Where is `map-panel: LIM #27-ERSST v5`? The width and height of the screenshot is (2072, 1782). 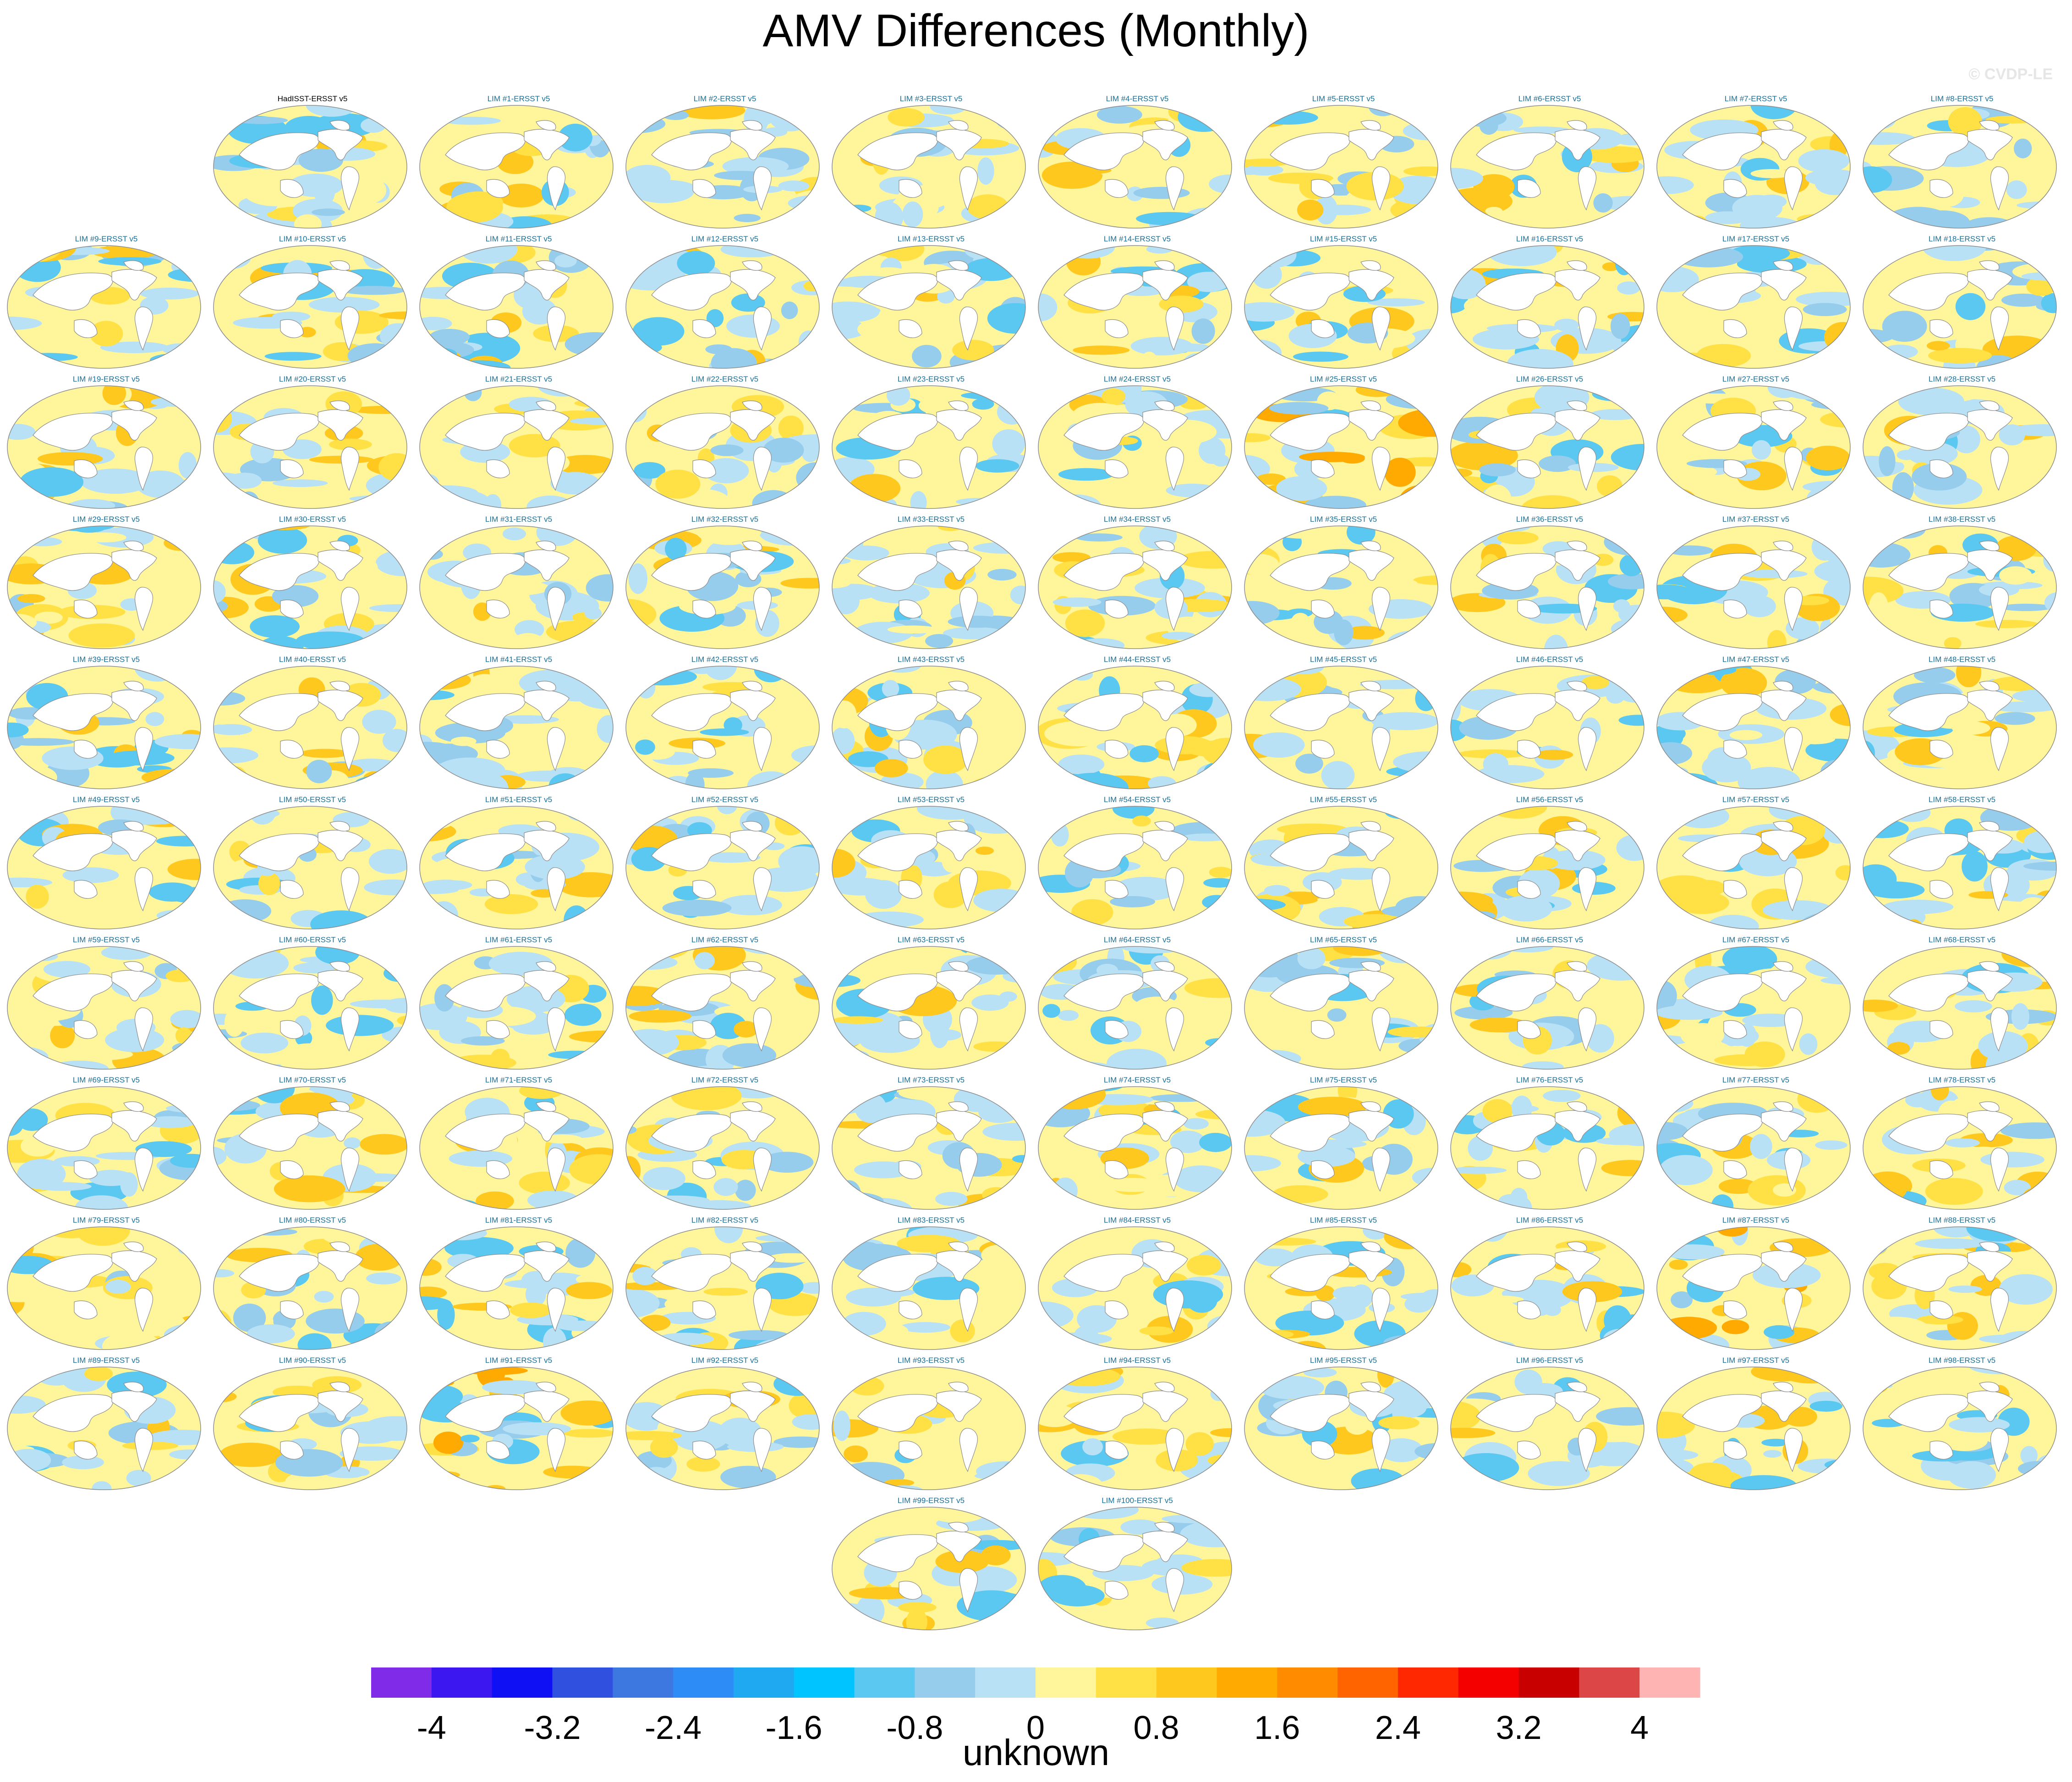
map-panel: LIM #27-ERSST v5 is located at coordinates (1756, 444).